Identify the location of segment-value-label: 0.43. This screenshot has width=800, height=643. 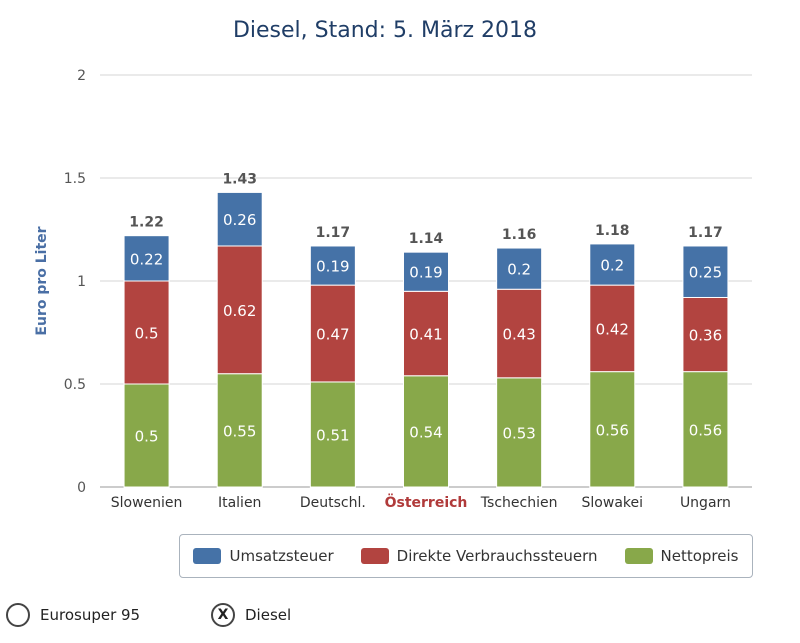
(518, 335).